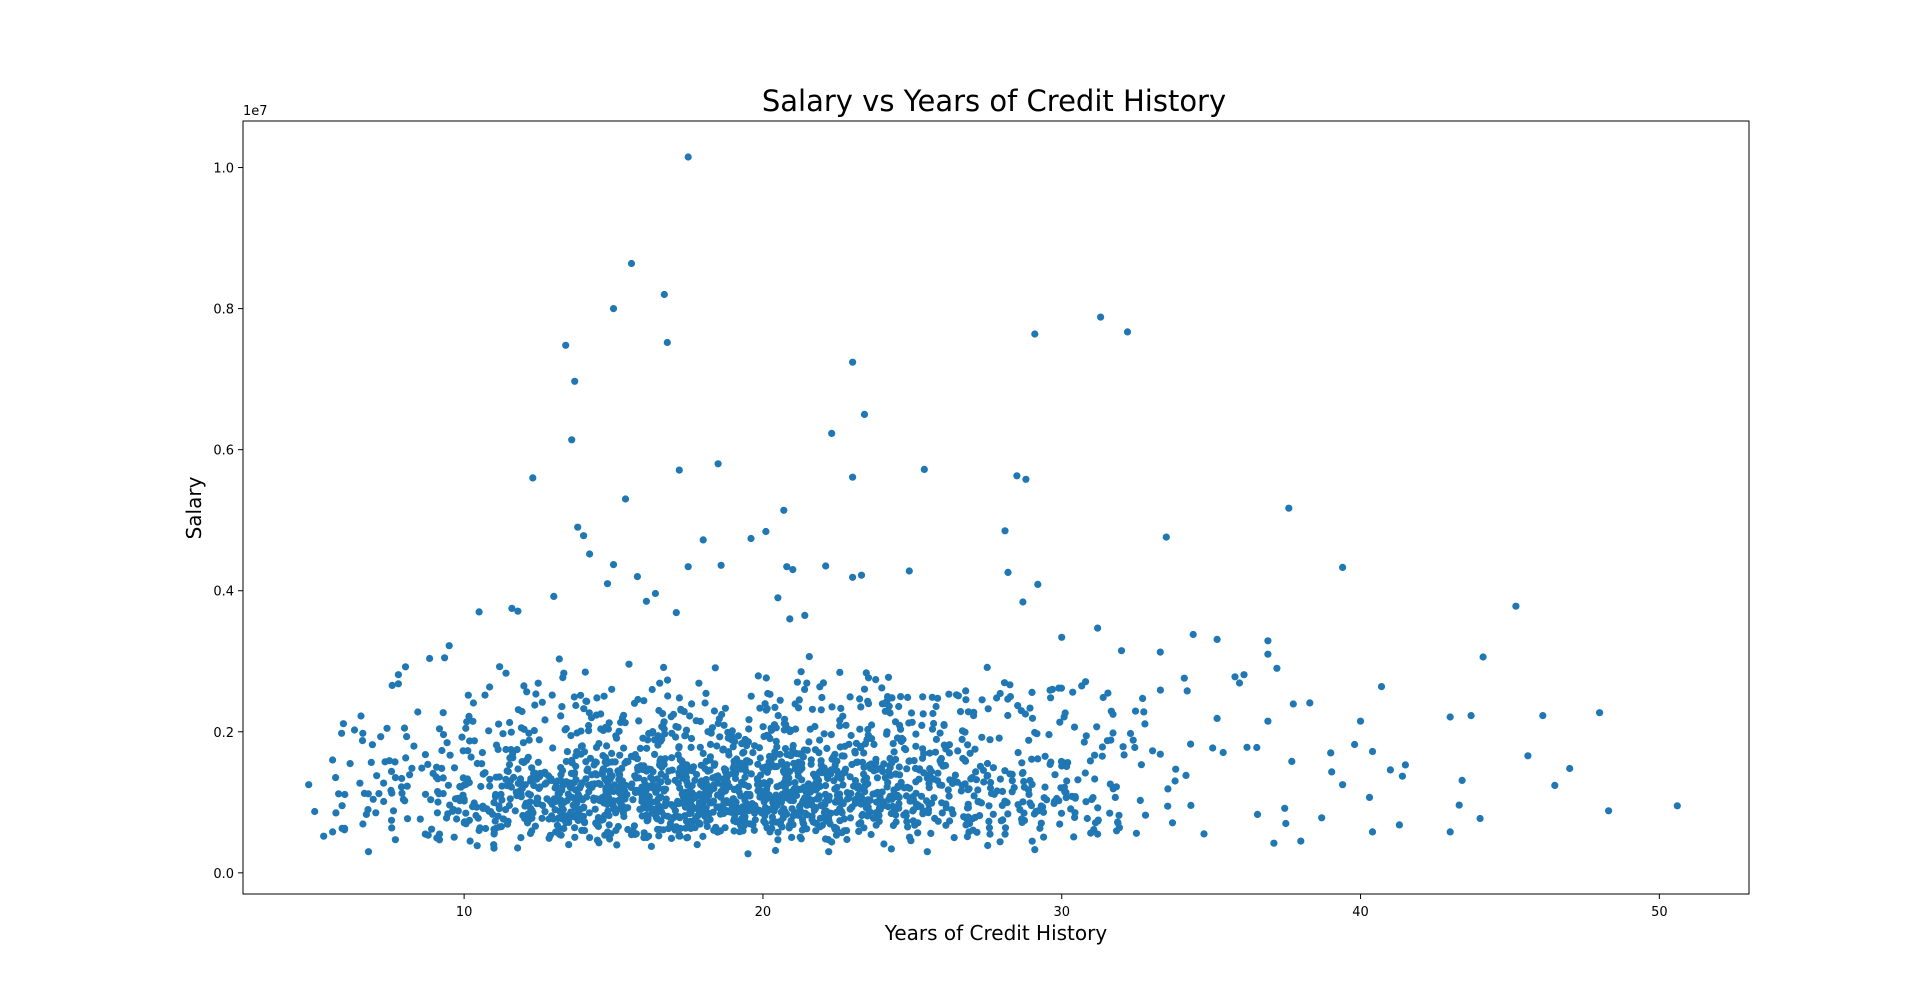 The image size is (1920, 993). What do you see at coordinates (1360, 912) in the screenshot?
I see `x-tick-label: 40` at bounding box center [1360, 912].